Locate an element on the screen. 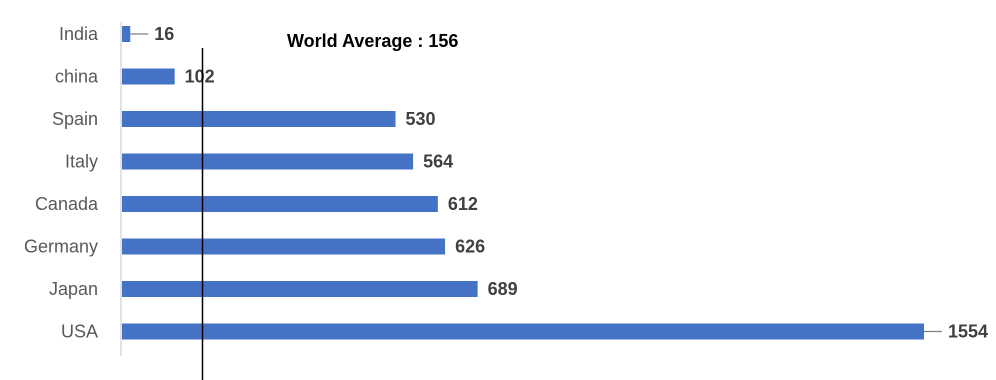 This screenshot has height=380, width=996. category-label-italy: Italy is located at coordinates (81, 162).